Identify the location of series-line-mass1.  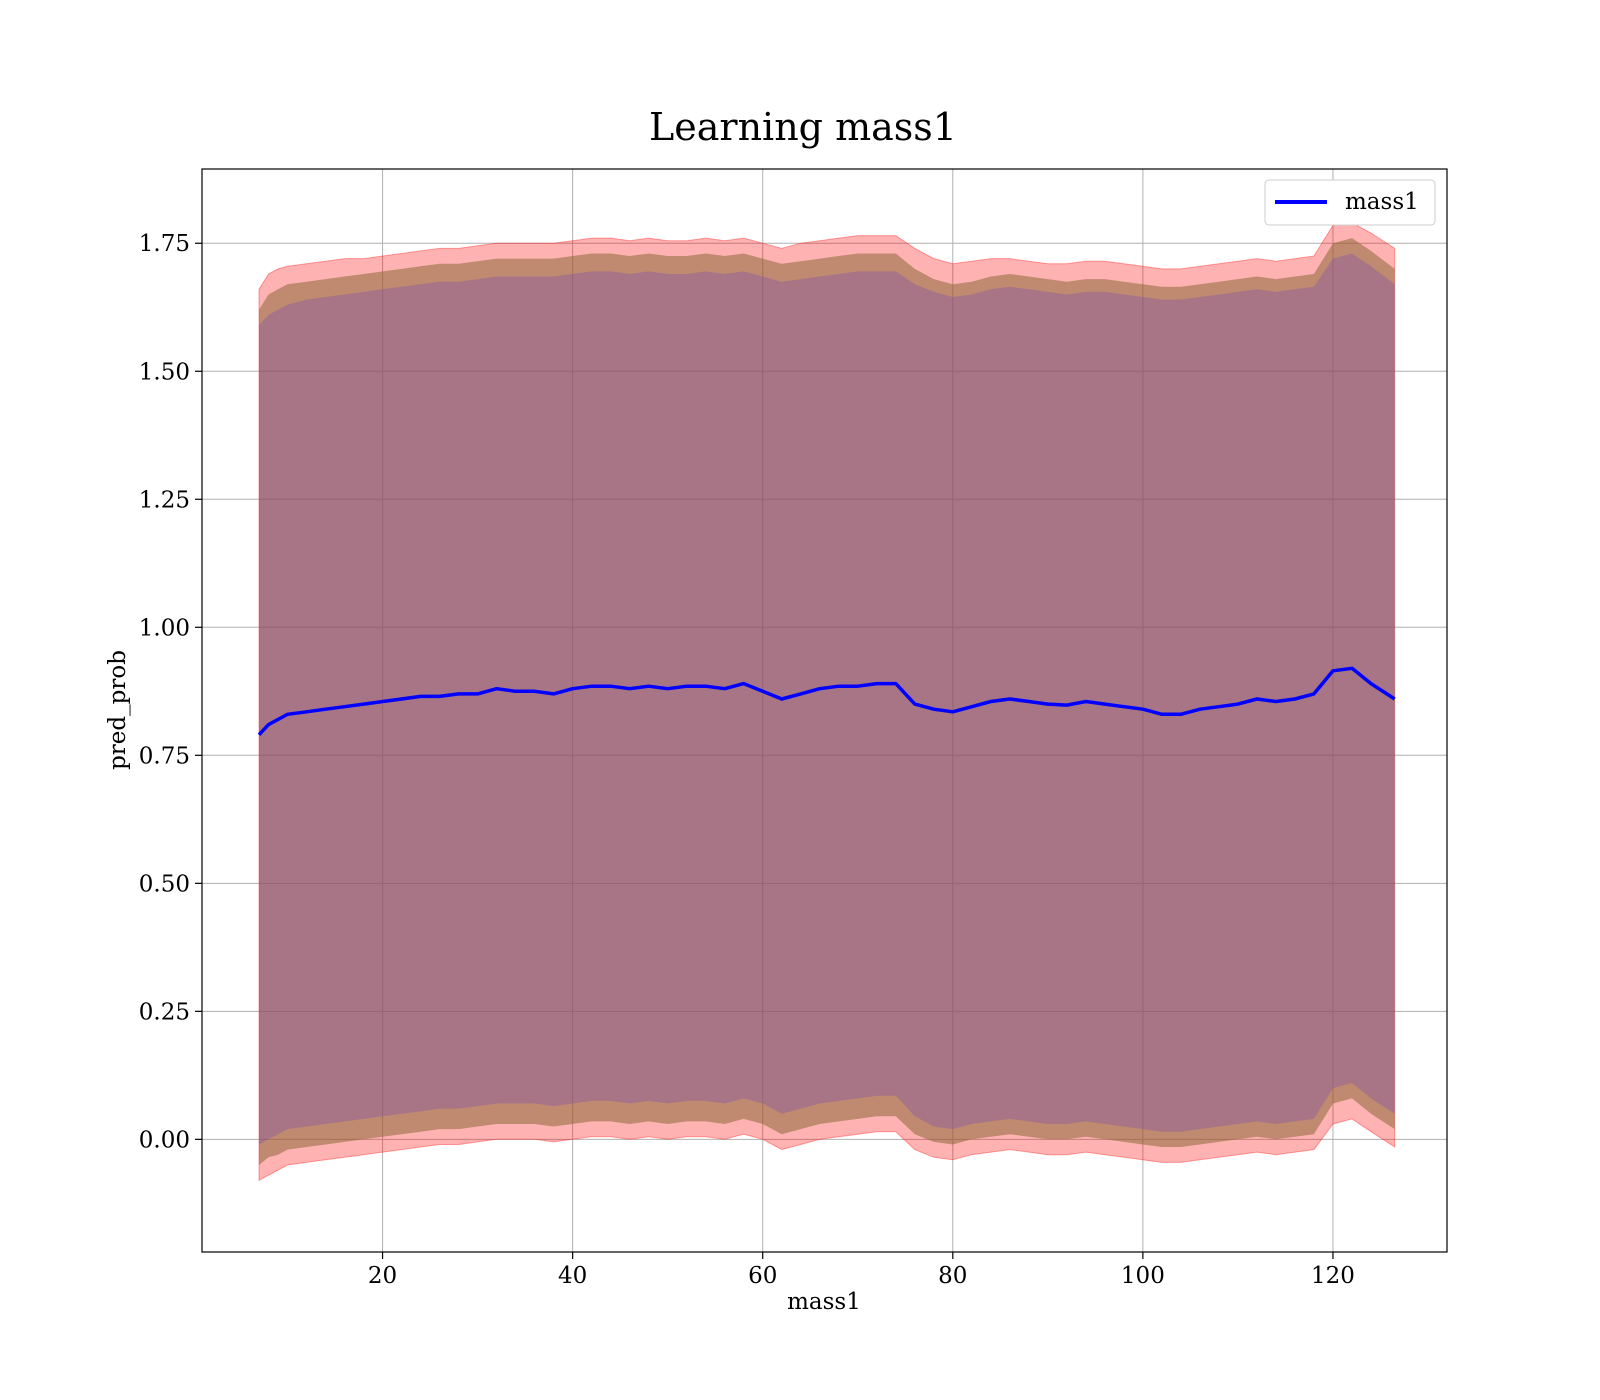
(826, 701).